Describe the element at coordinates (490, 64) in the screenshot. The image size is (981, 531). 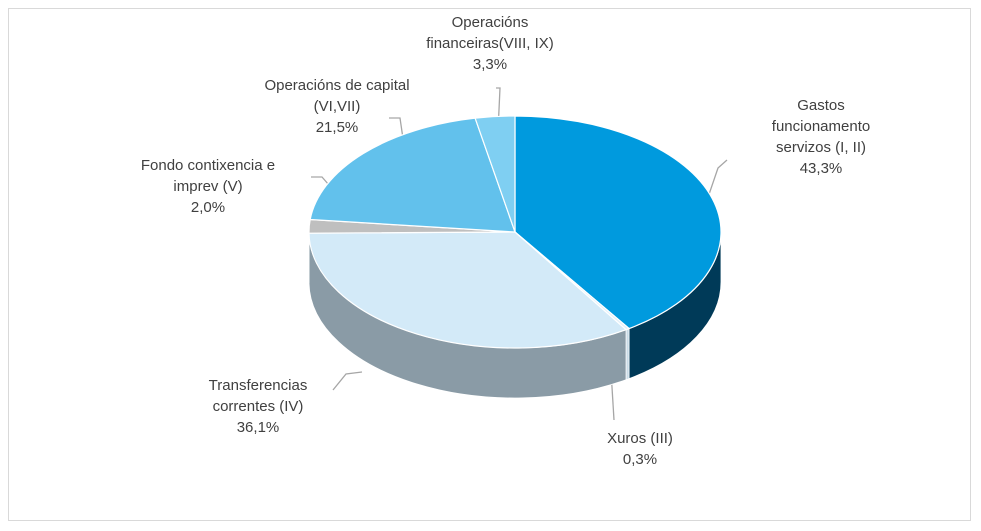
I see `value-label: 3,3%` at that location.